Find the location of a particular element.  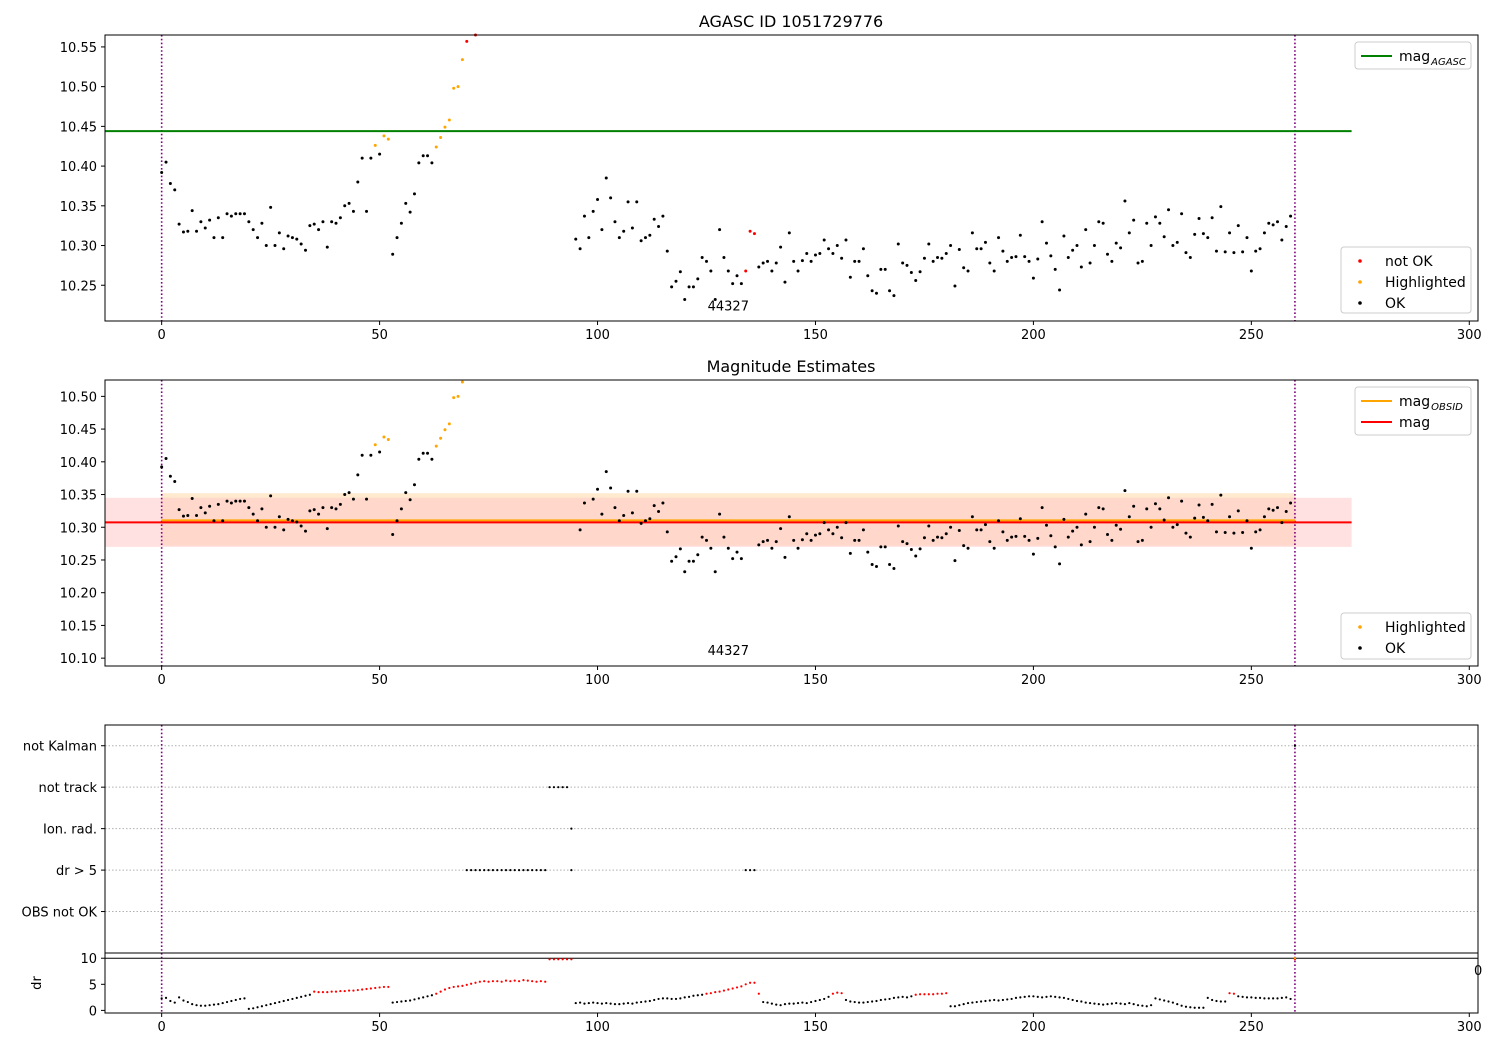

x-tick-label: 0 is located at coordinates (162, 680).